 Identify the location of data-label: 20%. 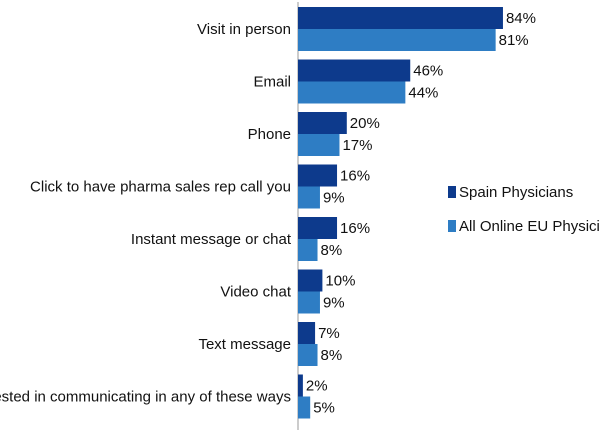
(365, 123).